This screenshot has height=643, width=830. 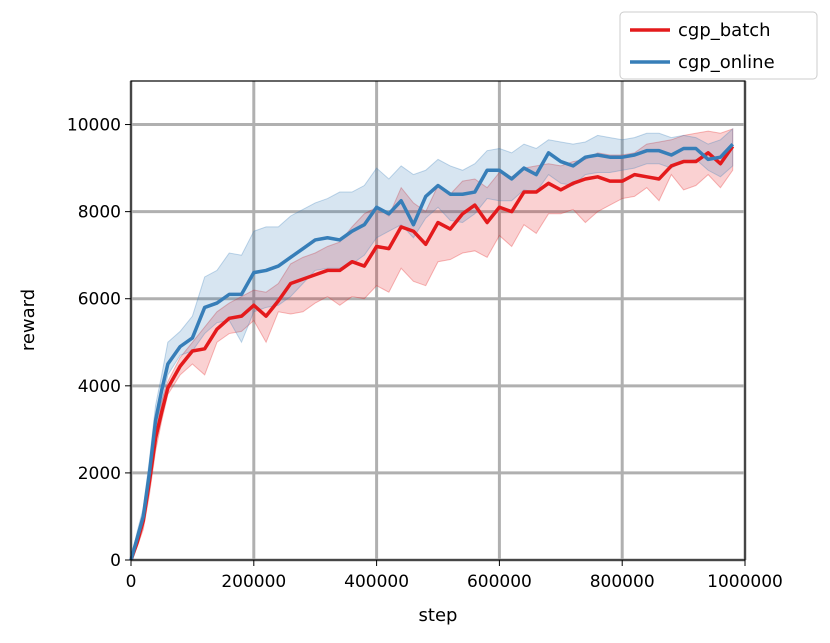 What do you see at coordinates (99, 387) in the screenshot?
I see `y-tick-label: 4000` at bounding box center [99, 387].